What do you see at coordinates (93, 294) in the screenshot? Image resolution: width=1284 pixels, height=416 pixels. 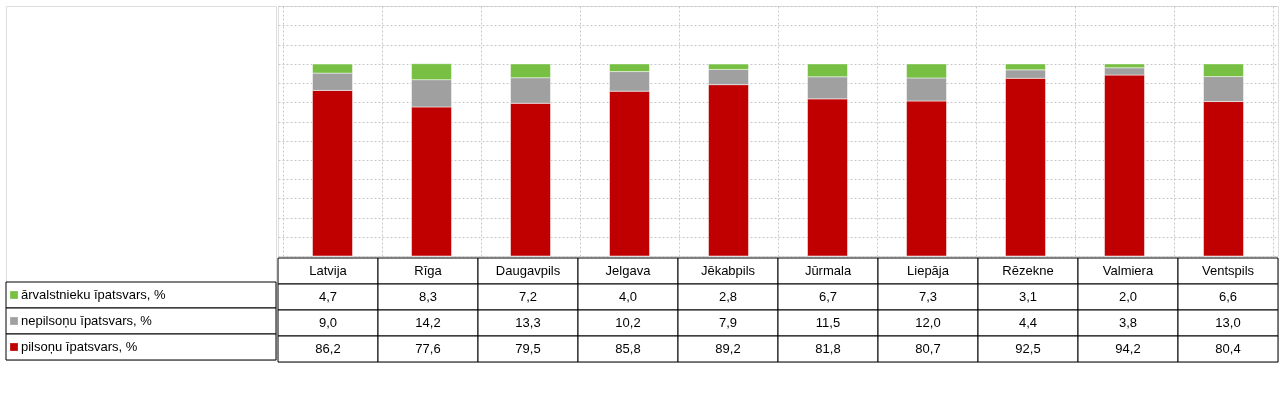 I see `legend-label: ārvalstnieku īpatsvars, %` at bounding box center [93, 294].